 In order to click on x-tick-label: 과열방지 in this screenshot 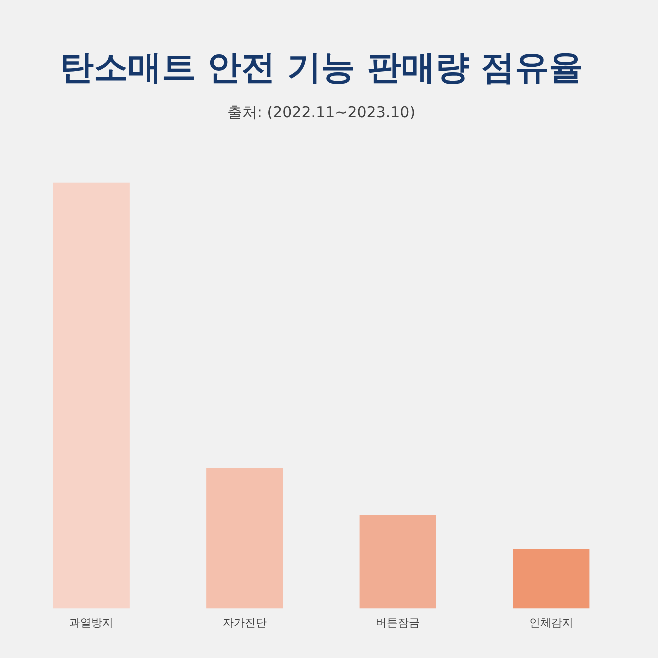, I will do `click(92, 623)`.